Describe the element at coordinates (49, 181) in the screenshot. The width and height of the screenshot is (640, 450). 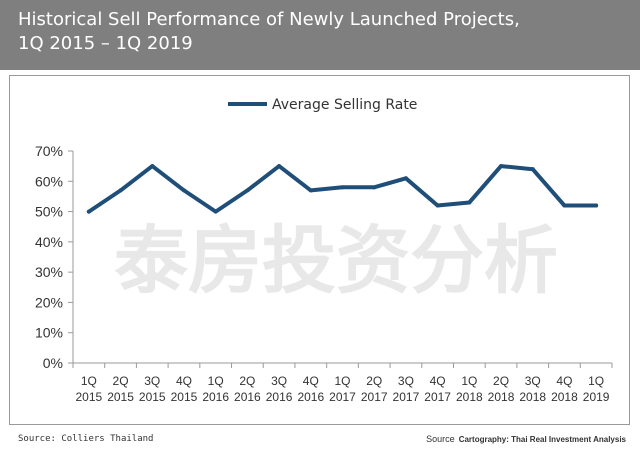
I see `y-tick-label: 60%` at that location.